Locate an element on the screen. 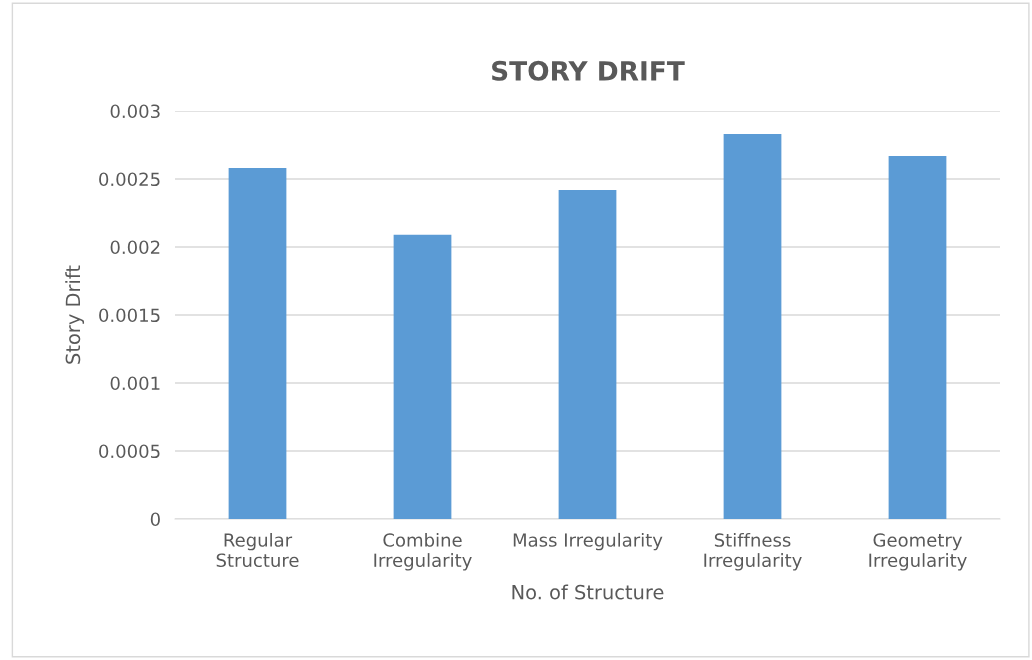 This screenshot has height=660, width=1032. y-tick-label: 0.003 is located at coordinates (135, 111).